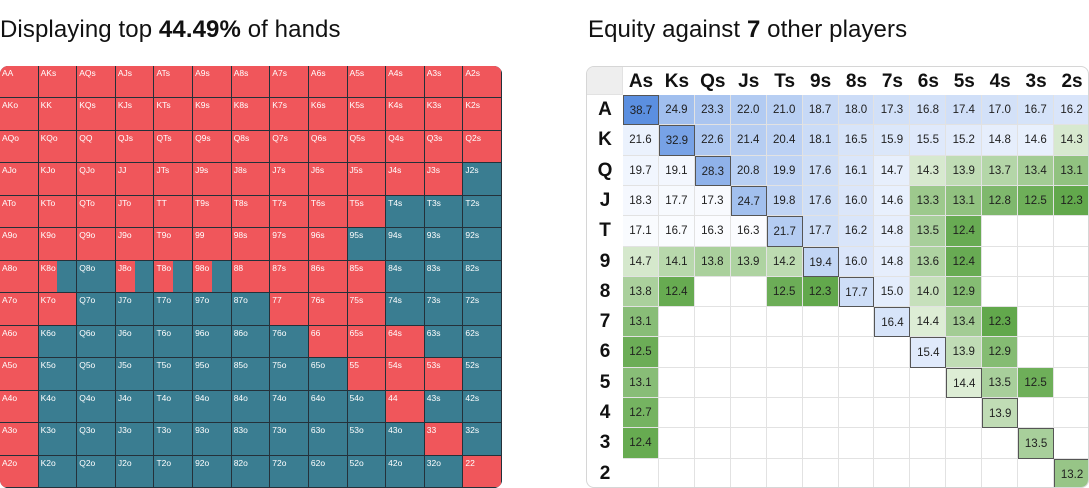  I want to click on hand-cell: KJo, so click(58, 179).